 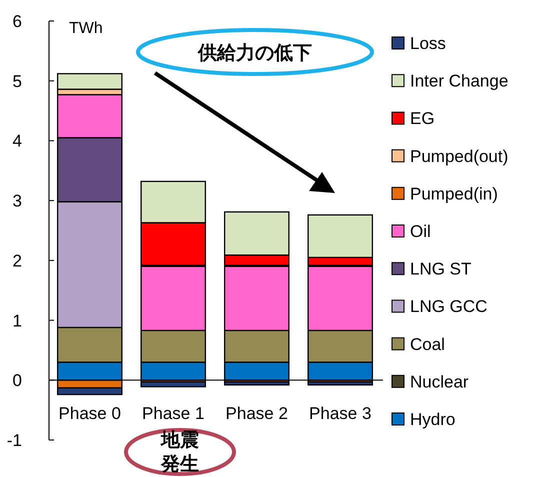 What do you see at coordinates (449, 306) in the screenshot?
I see `legend-label: LNG GCC` at bounding box center [449, 306].